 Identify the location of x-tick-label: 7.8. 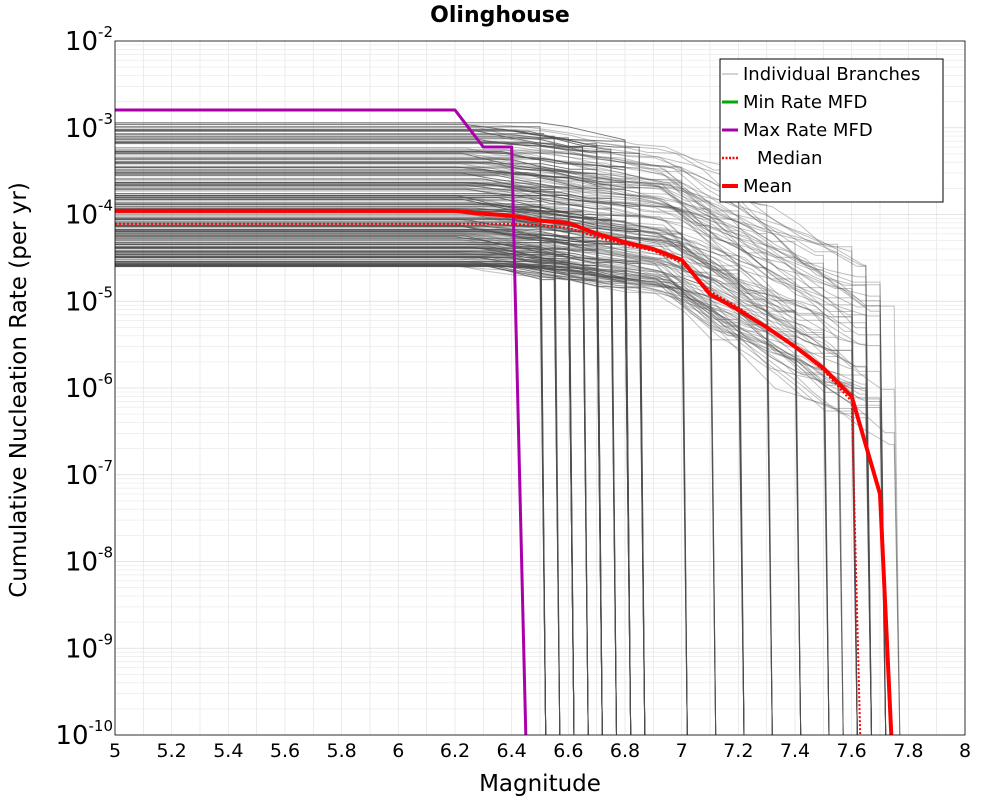
(908, 751).